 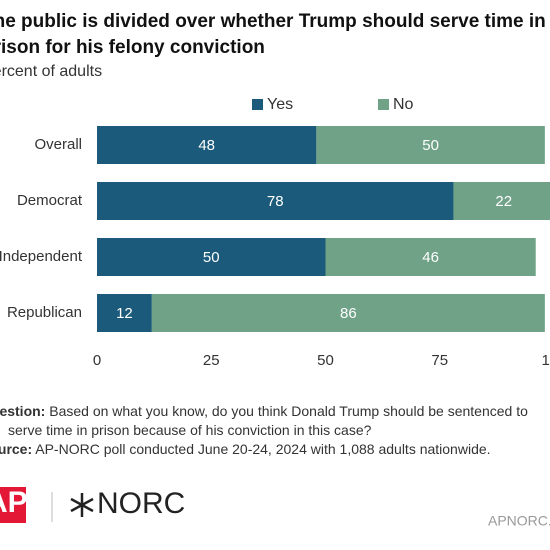 I want to click on note-label: Question:, so click(x=22, y=411).